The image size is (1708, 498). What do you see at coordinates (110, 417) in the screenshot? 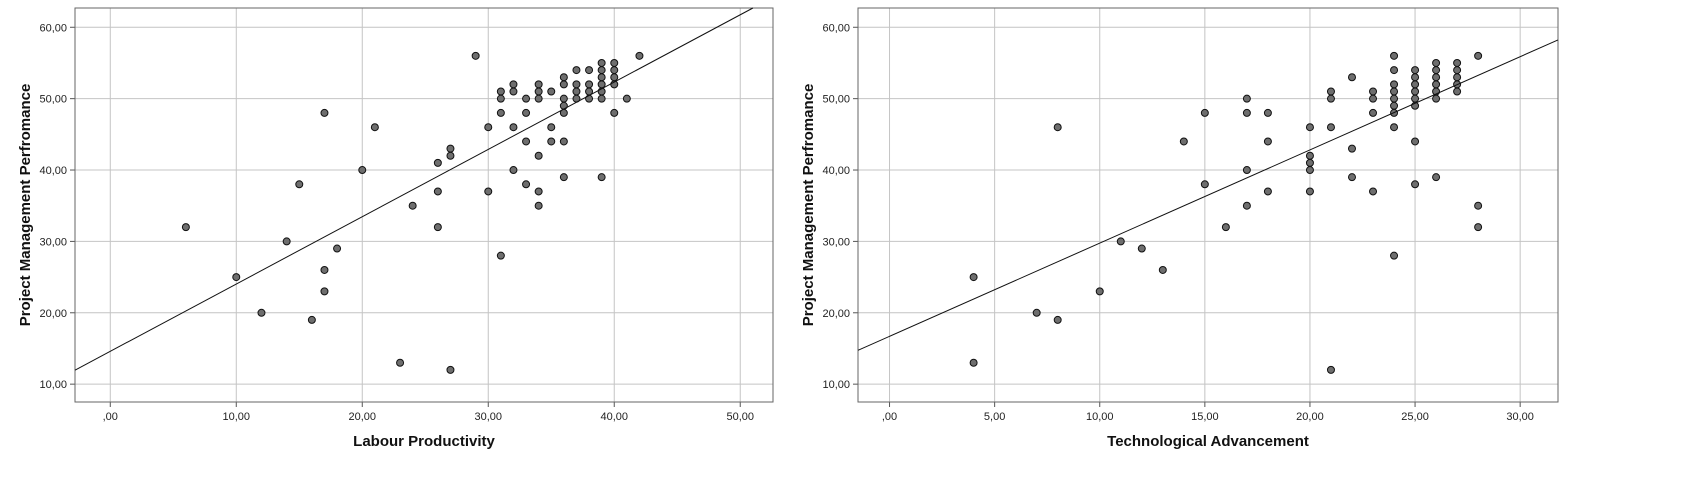
I see `x-tick-label: ,00` at bounding box center [110, 417].